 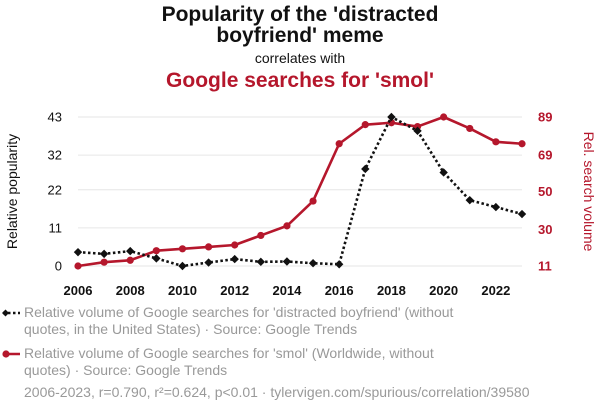 I want to click on data-point-distracted-boyfriend-2014, so click(x=287, y=261).